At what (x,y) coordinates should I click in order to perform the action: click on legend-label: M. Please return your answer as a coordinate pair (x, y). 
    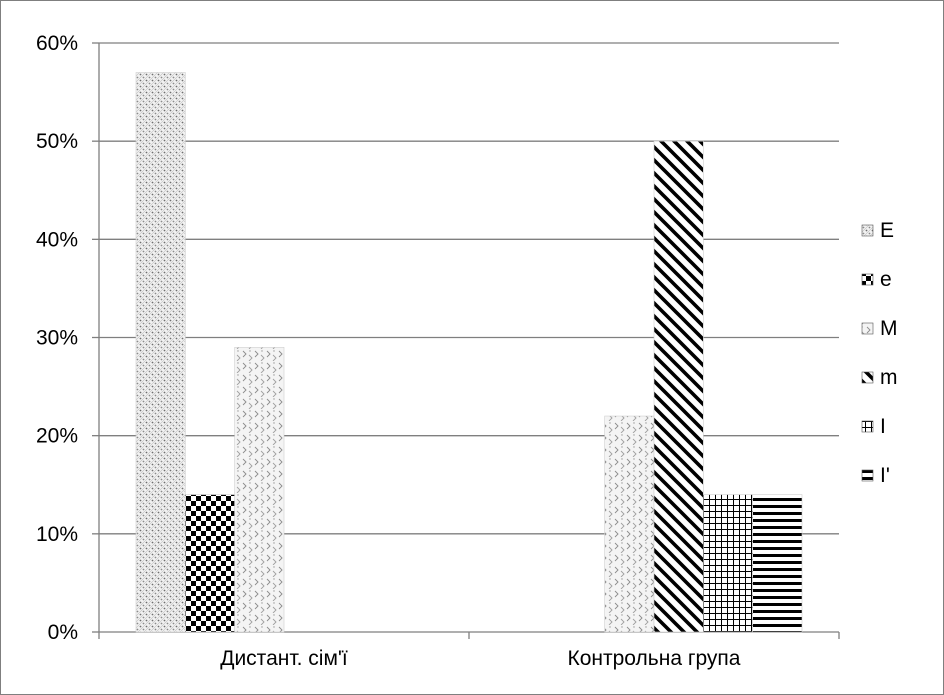
    Looking at the image, I should click on (889, 328).